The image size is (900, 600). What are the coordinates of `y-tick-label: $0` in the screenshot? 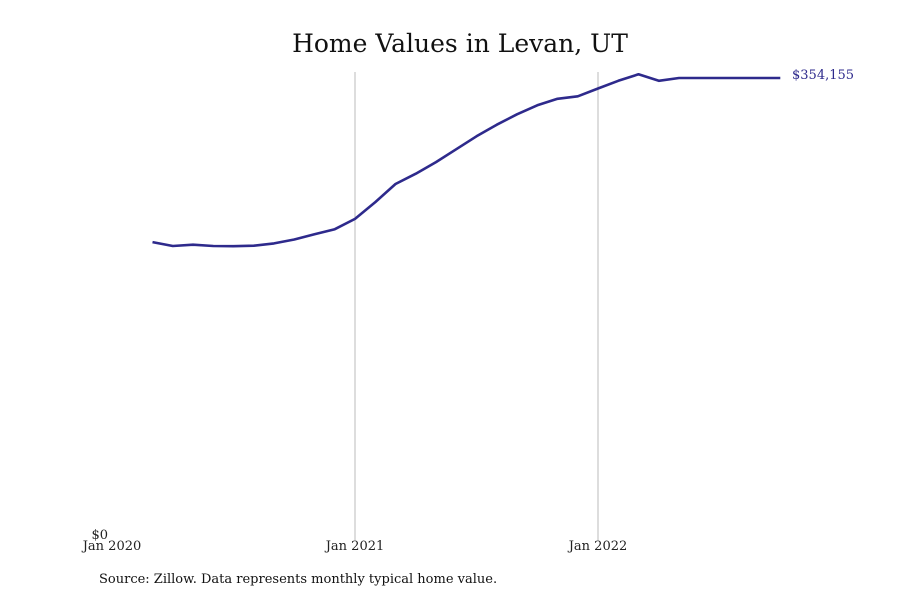 It's located at (99, 535).